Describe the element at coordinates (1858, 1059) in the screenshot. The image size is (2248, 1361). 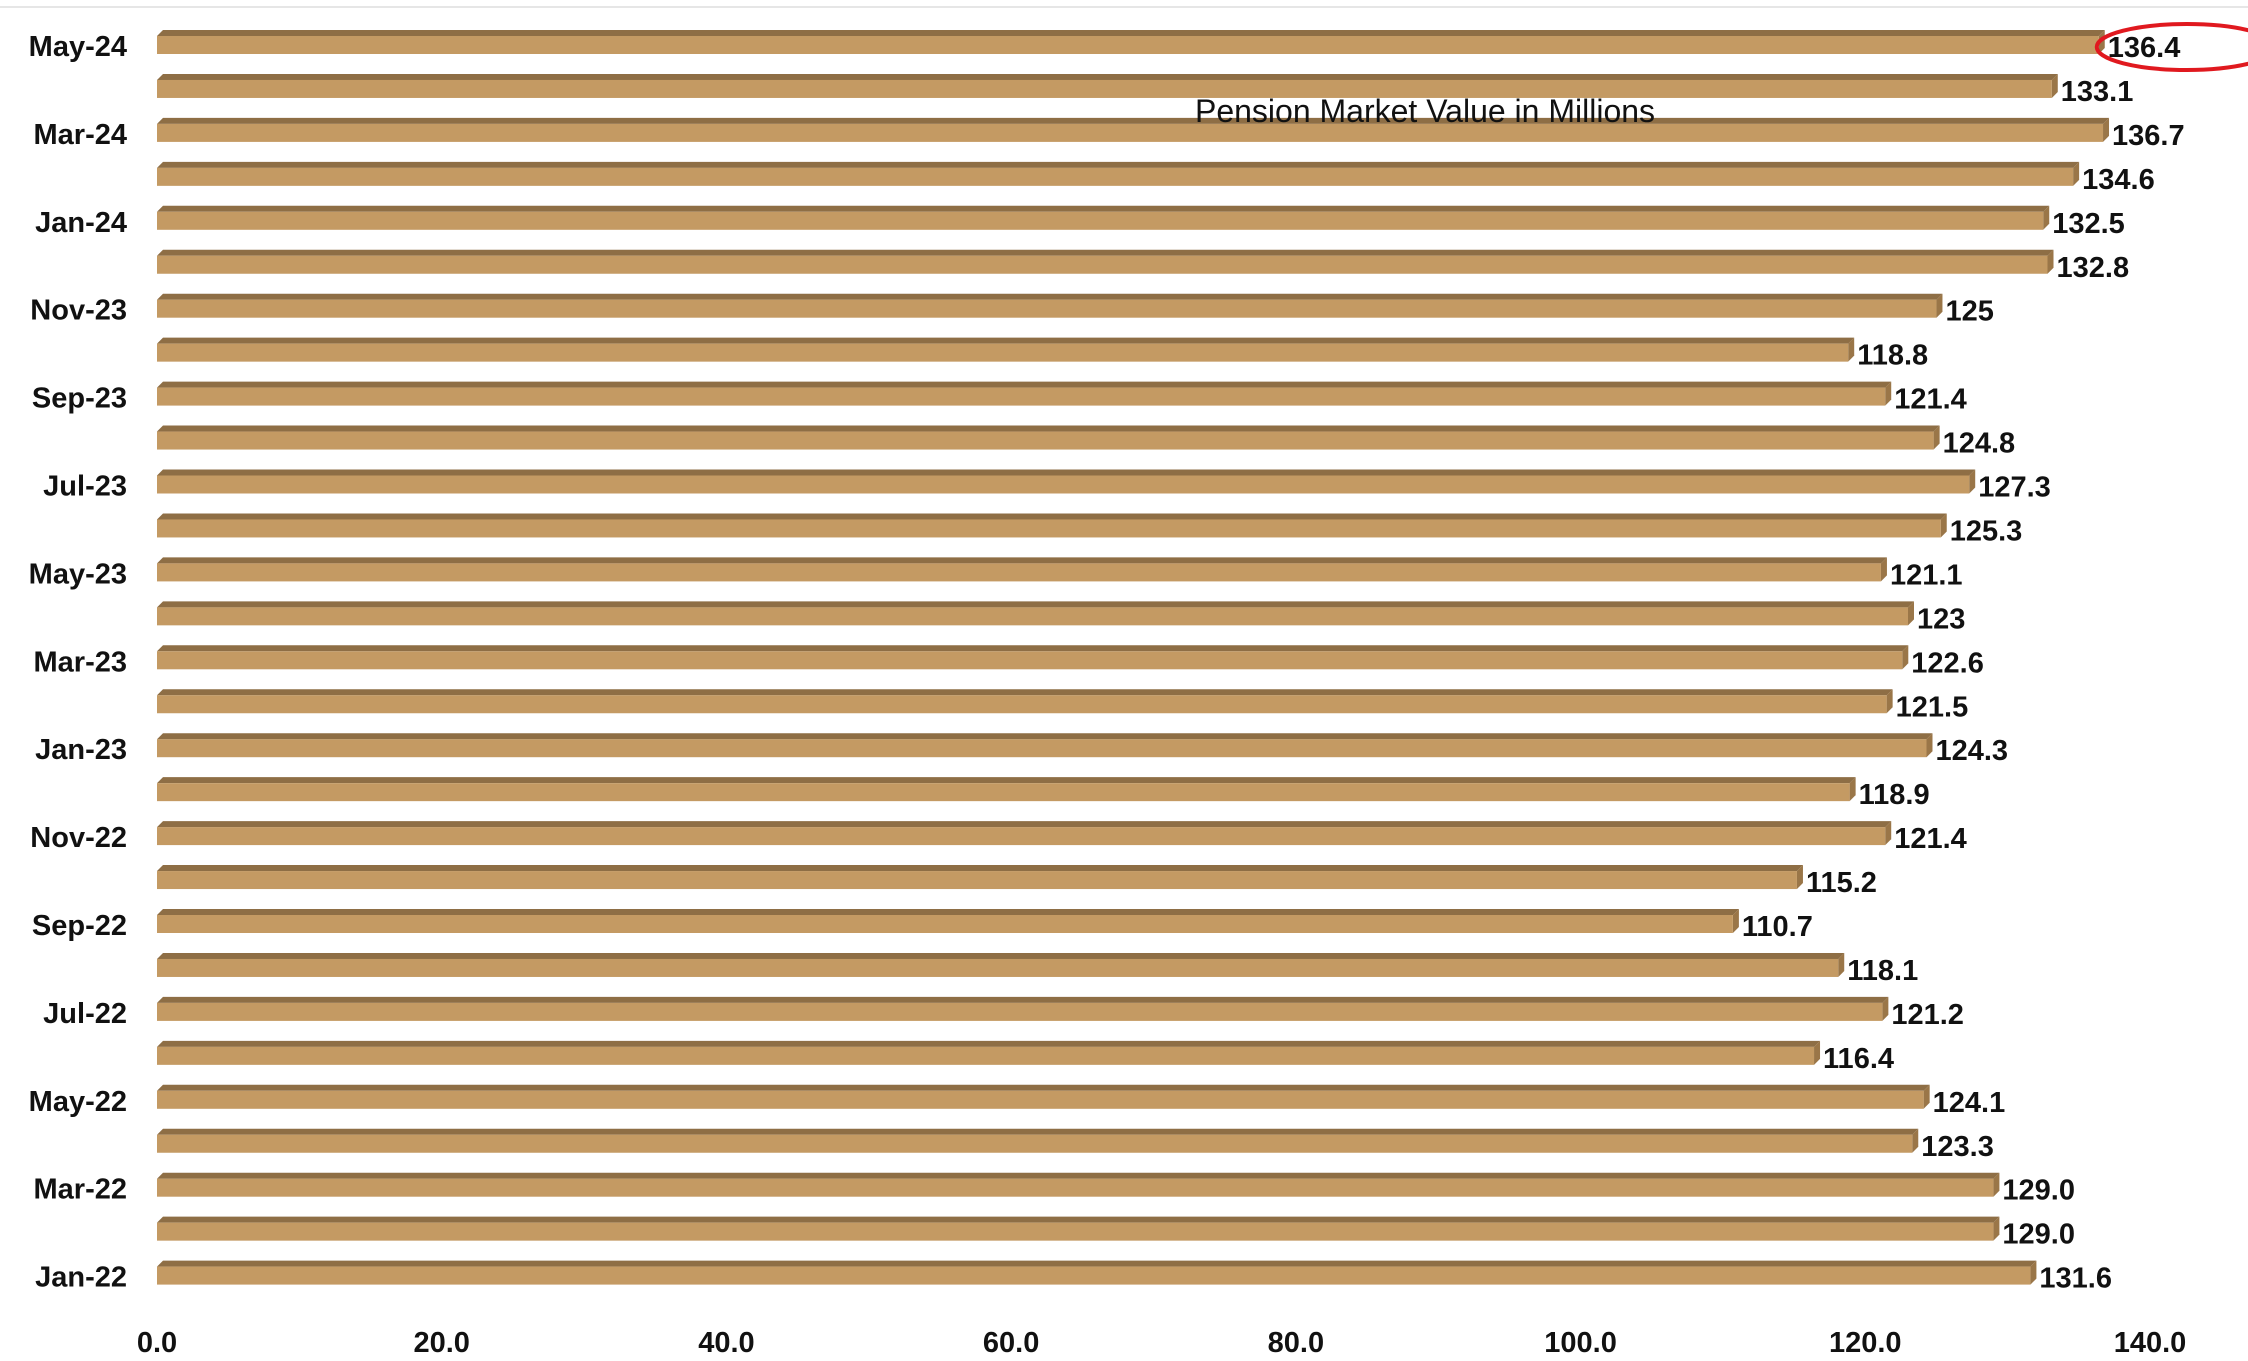
I see `data-label: 116.4` at that location.